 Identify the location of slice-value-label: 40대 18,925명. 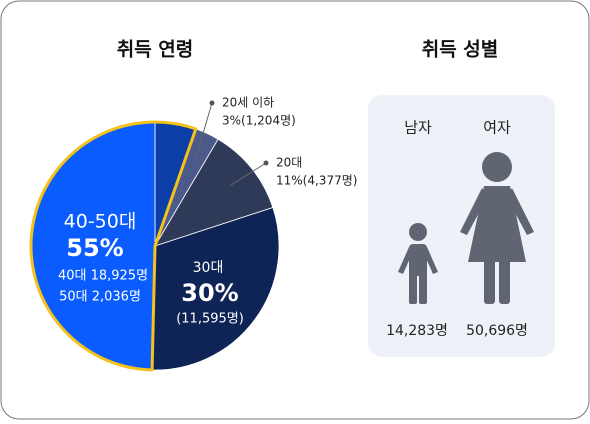
(103, 276).